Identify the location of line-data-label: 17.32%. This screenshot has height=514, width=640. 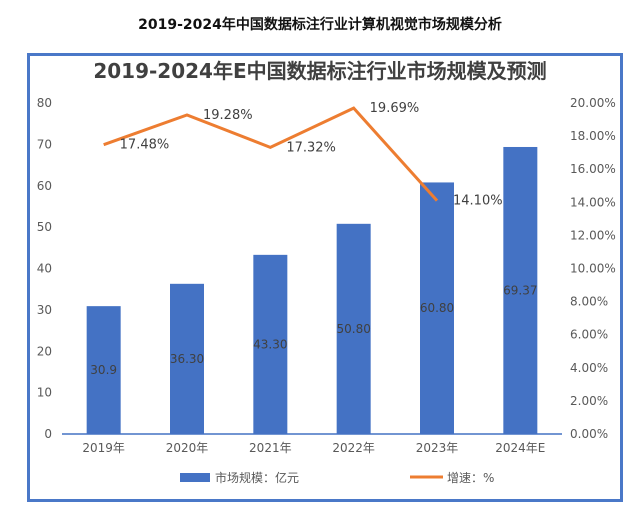
(311, 147).